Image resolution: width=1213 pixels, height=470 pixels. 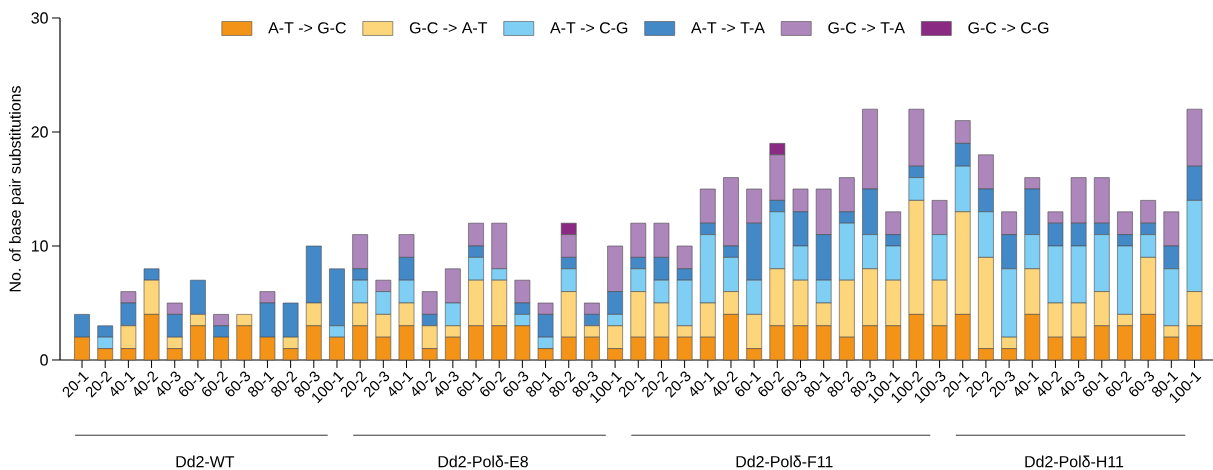 What do you see at coordinates (1074, 461) in the screenshot?
I see `text: Dd2-Polδ-H11` at bounding box center [1074, 461].